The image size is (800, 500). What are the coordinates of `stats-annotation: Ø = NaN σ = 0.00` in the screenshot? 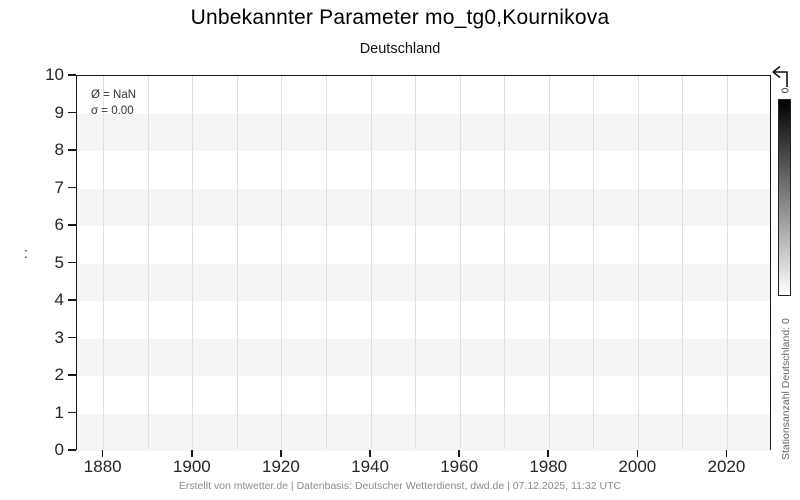 It's located at (113, 103).